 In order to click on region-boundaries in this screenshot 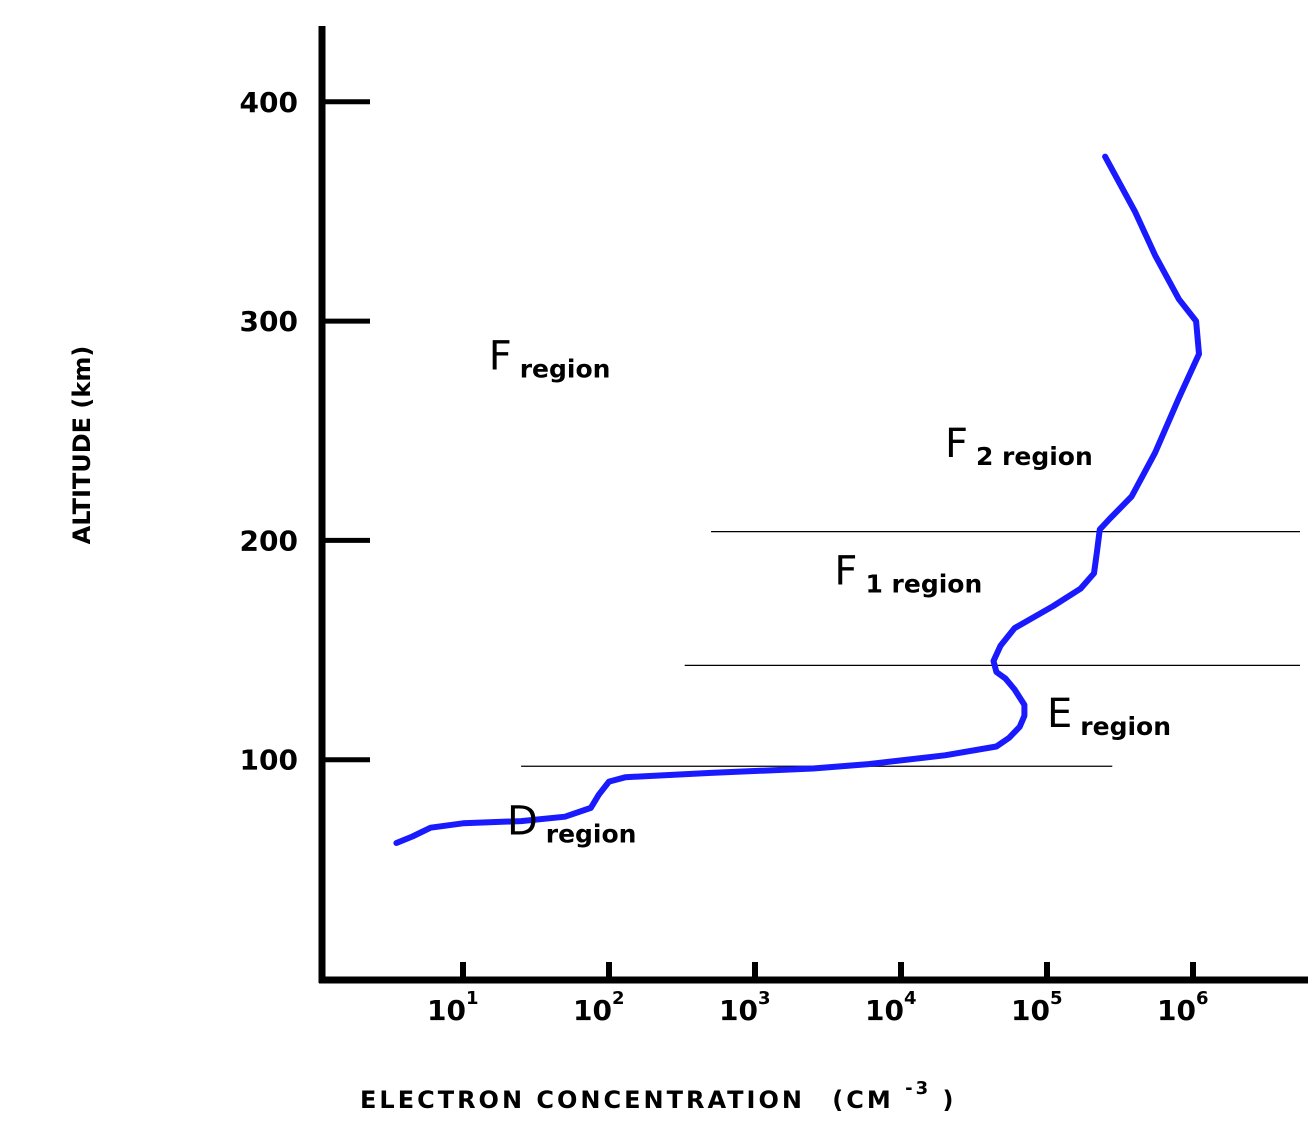, I will do `click(910, 648)`.